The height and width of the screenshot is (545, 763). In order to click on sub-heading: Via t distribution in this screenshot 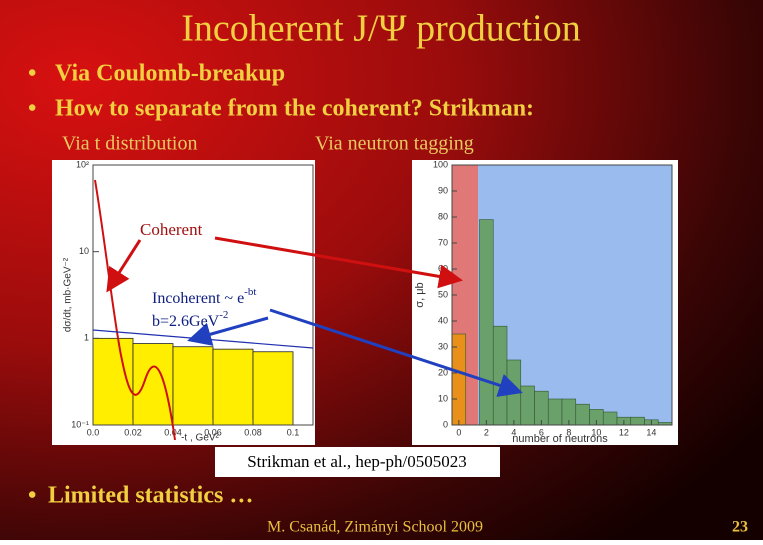, I will do `click(129, 144)`.